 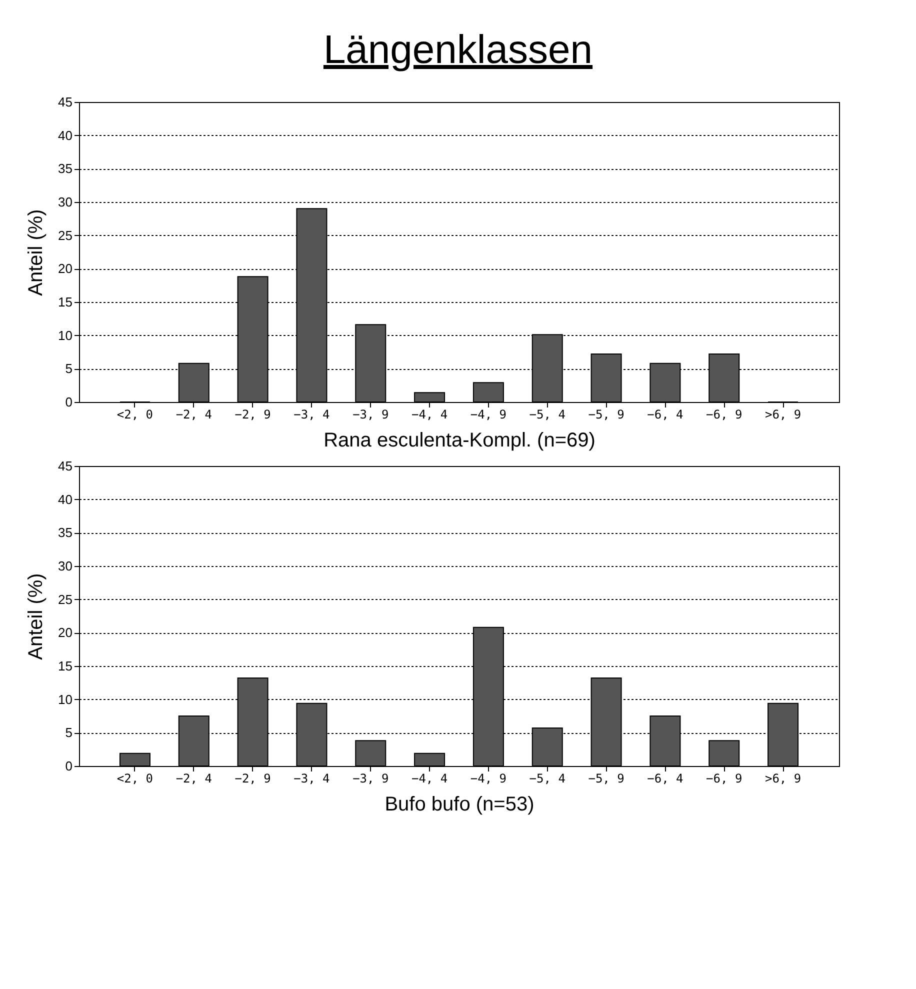 What do you see at coordinates (460, 441) in the screenshot?
I see `x-axis-title: Rana esculenta-Kompl. (n=69)` at bounding box center [460, 441].